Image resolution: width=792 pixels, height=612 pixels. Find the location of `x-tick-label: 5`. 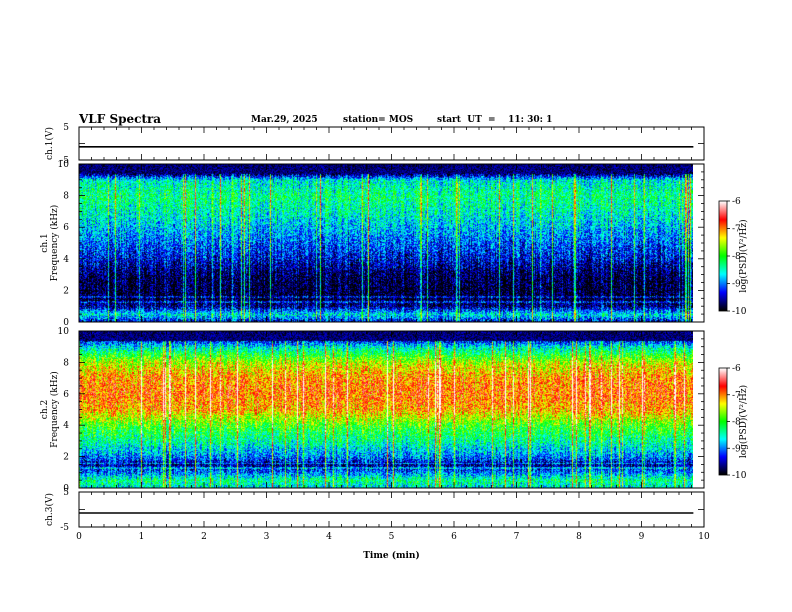

x-tick-label: 5 is located at coordinates (392, 537).